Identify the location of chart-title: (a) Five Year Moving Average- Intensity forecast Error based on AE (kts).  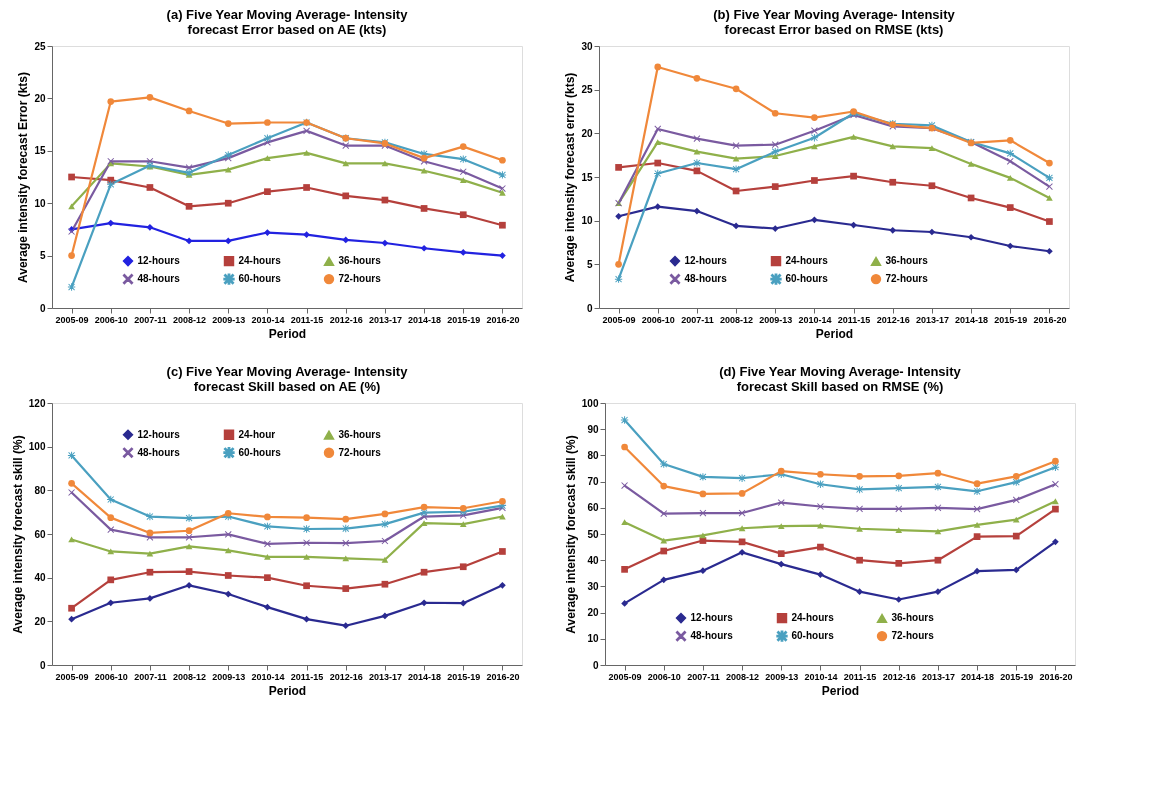
(287, 22).